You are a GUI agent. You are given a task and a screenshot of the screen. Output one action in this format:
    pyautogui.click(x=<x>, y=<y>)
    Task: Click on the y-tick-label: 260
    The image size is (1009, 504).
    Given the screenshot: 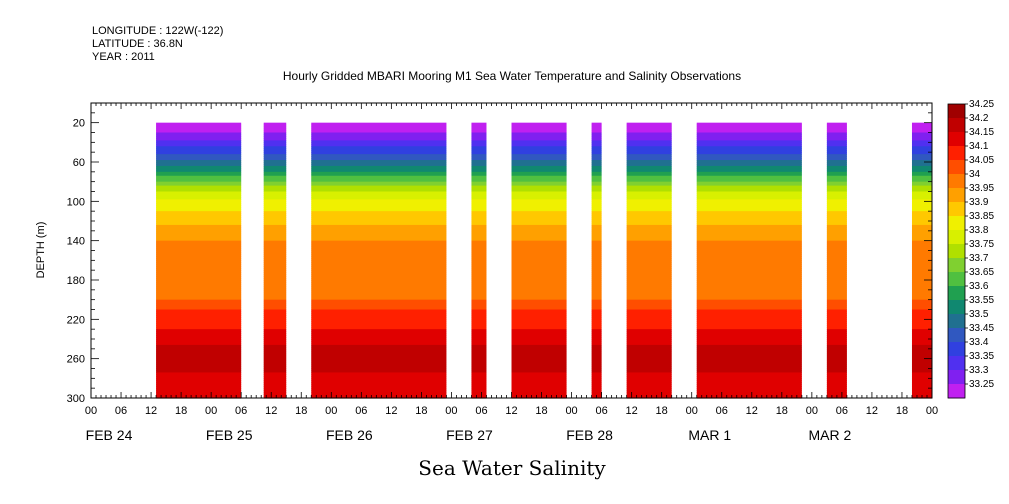 What is the action you would take?
    pyautogui.click(x=76, y=360)
    